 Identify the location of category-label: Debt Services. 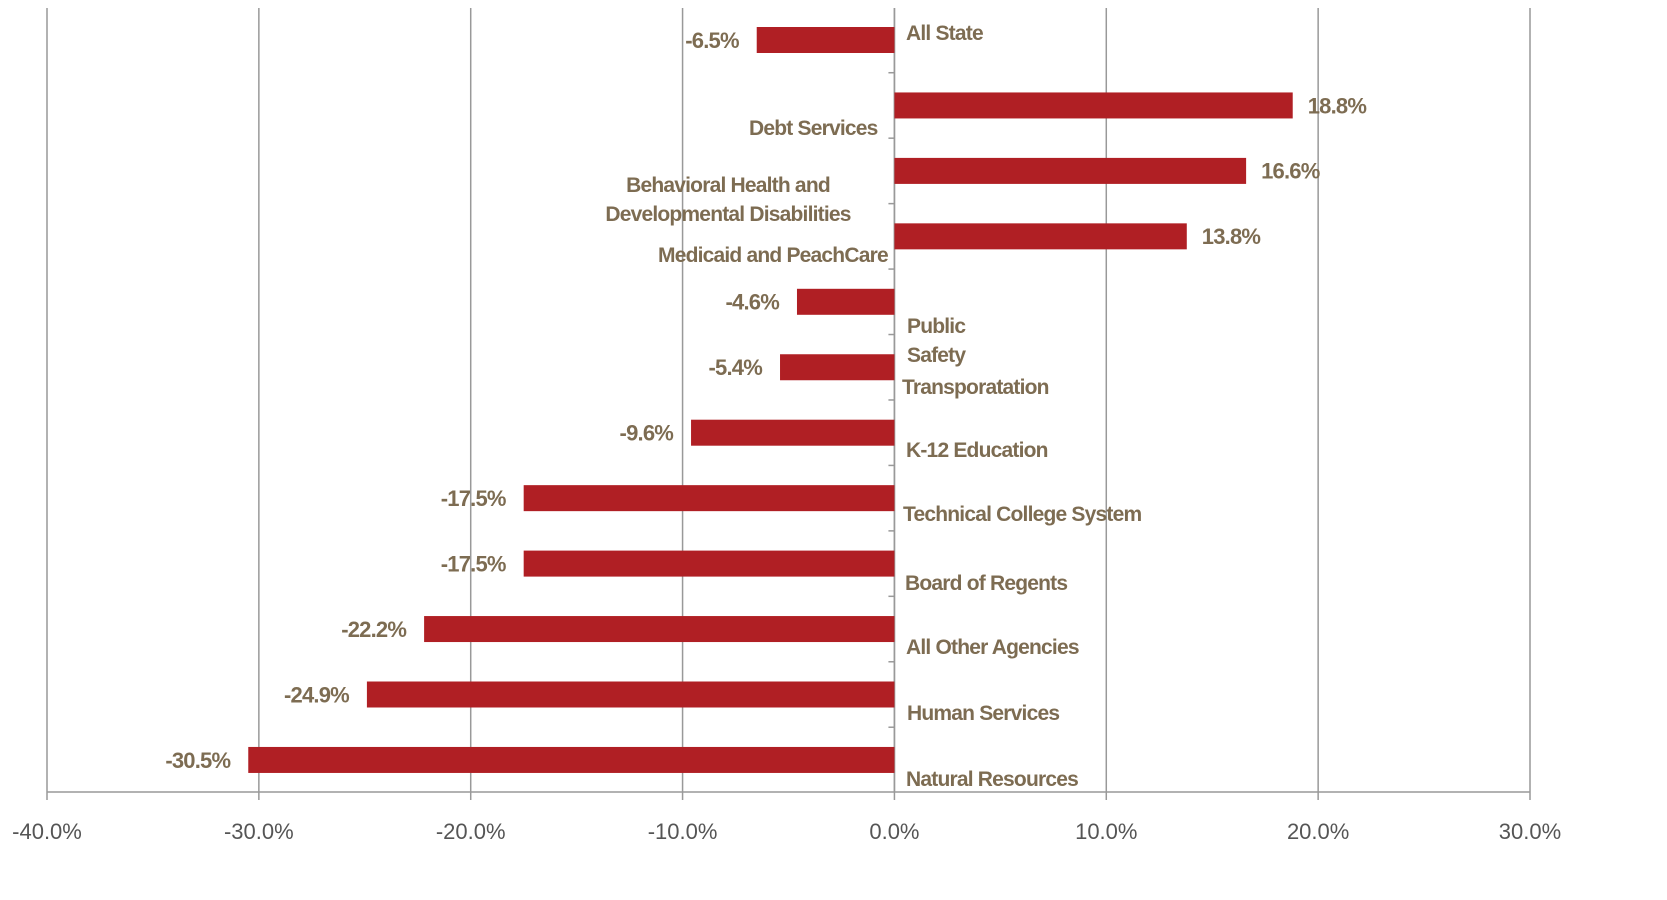
(813, 128).